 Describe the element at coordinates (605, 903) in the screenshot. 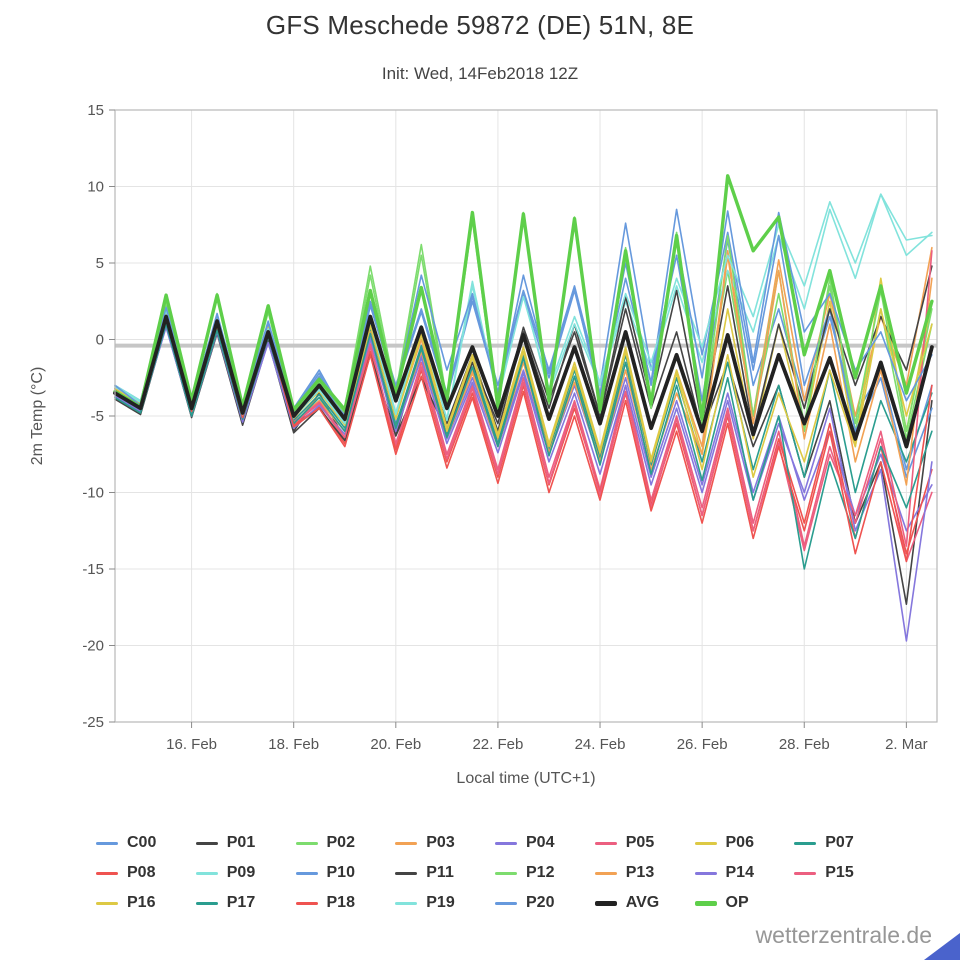

I see `legend-swatch-AVG` at that location.